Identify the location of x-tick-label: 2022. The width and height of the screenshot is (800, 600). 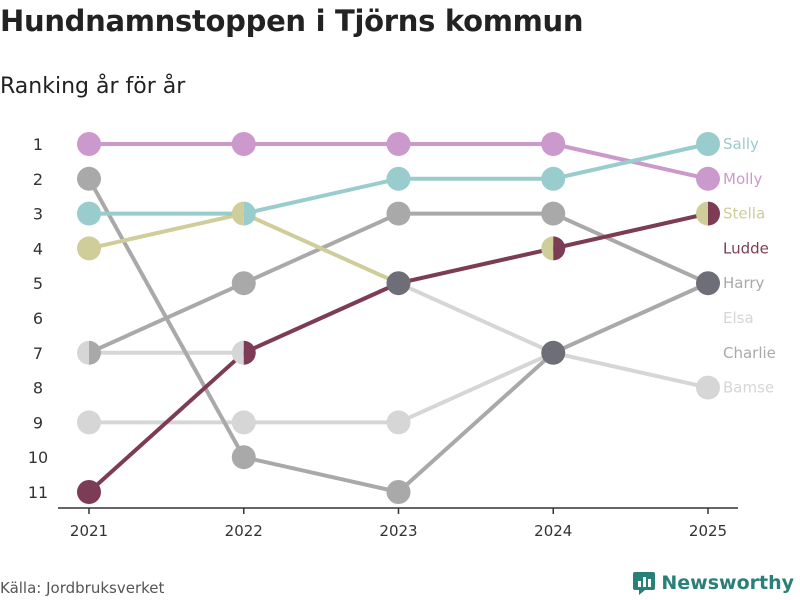
(244, 531).